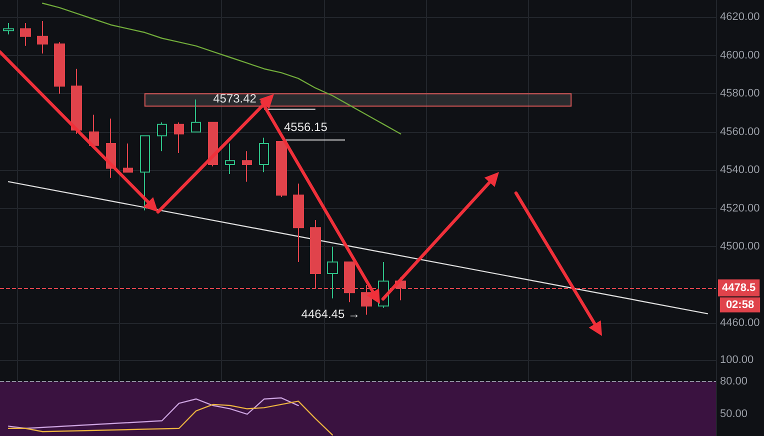  I want to click on y-tick-label: 4520.00, so click(740, 208).